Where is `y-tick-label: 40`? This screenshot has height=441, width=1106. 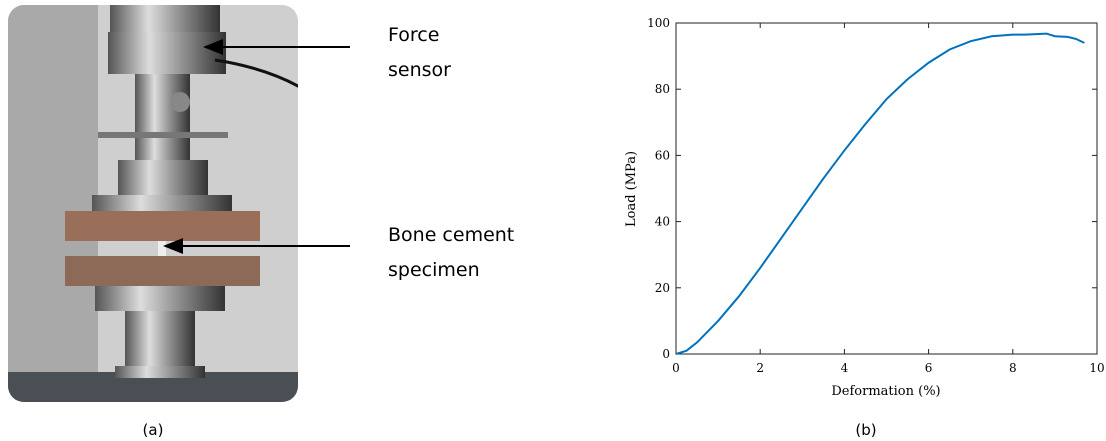 y-tick-label: 40 is located at coordinates (662, 222).